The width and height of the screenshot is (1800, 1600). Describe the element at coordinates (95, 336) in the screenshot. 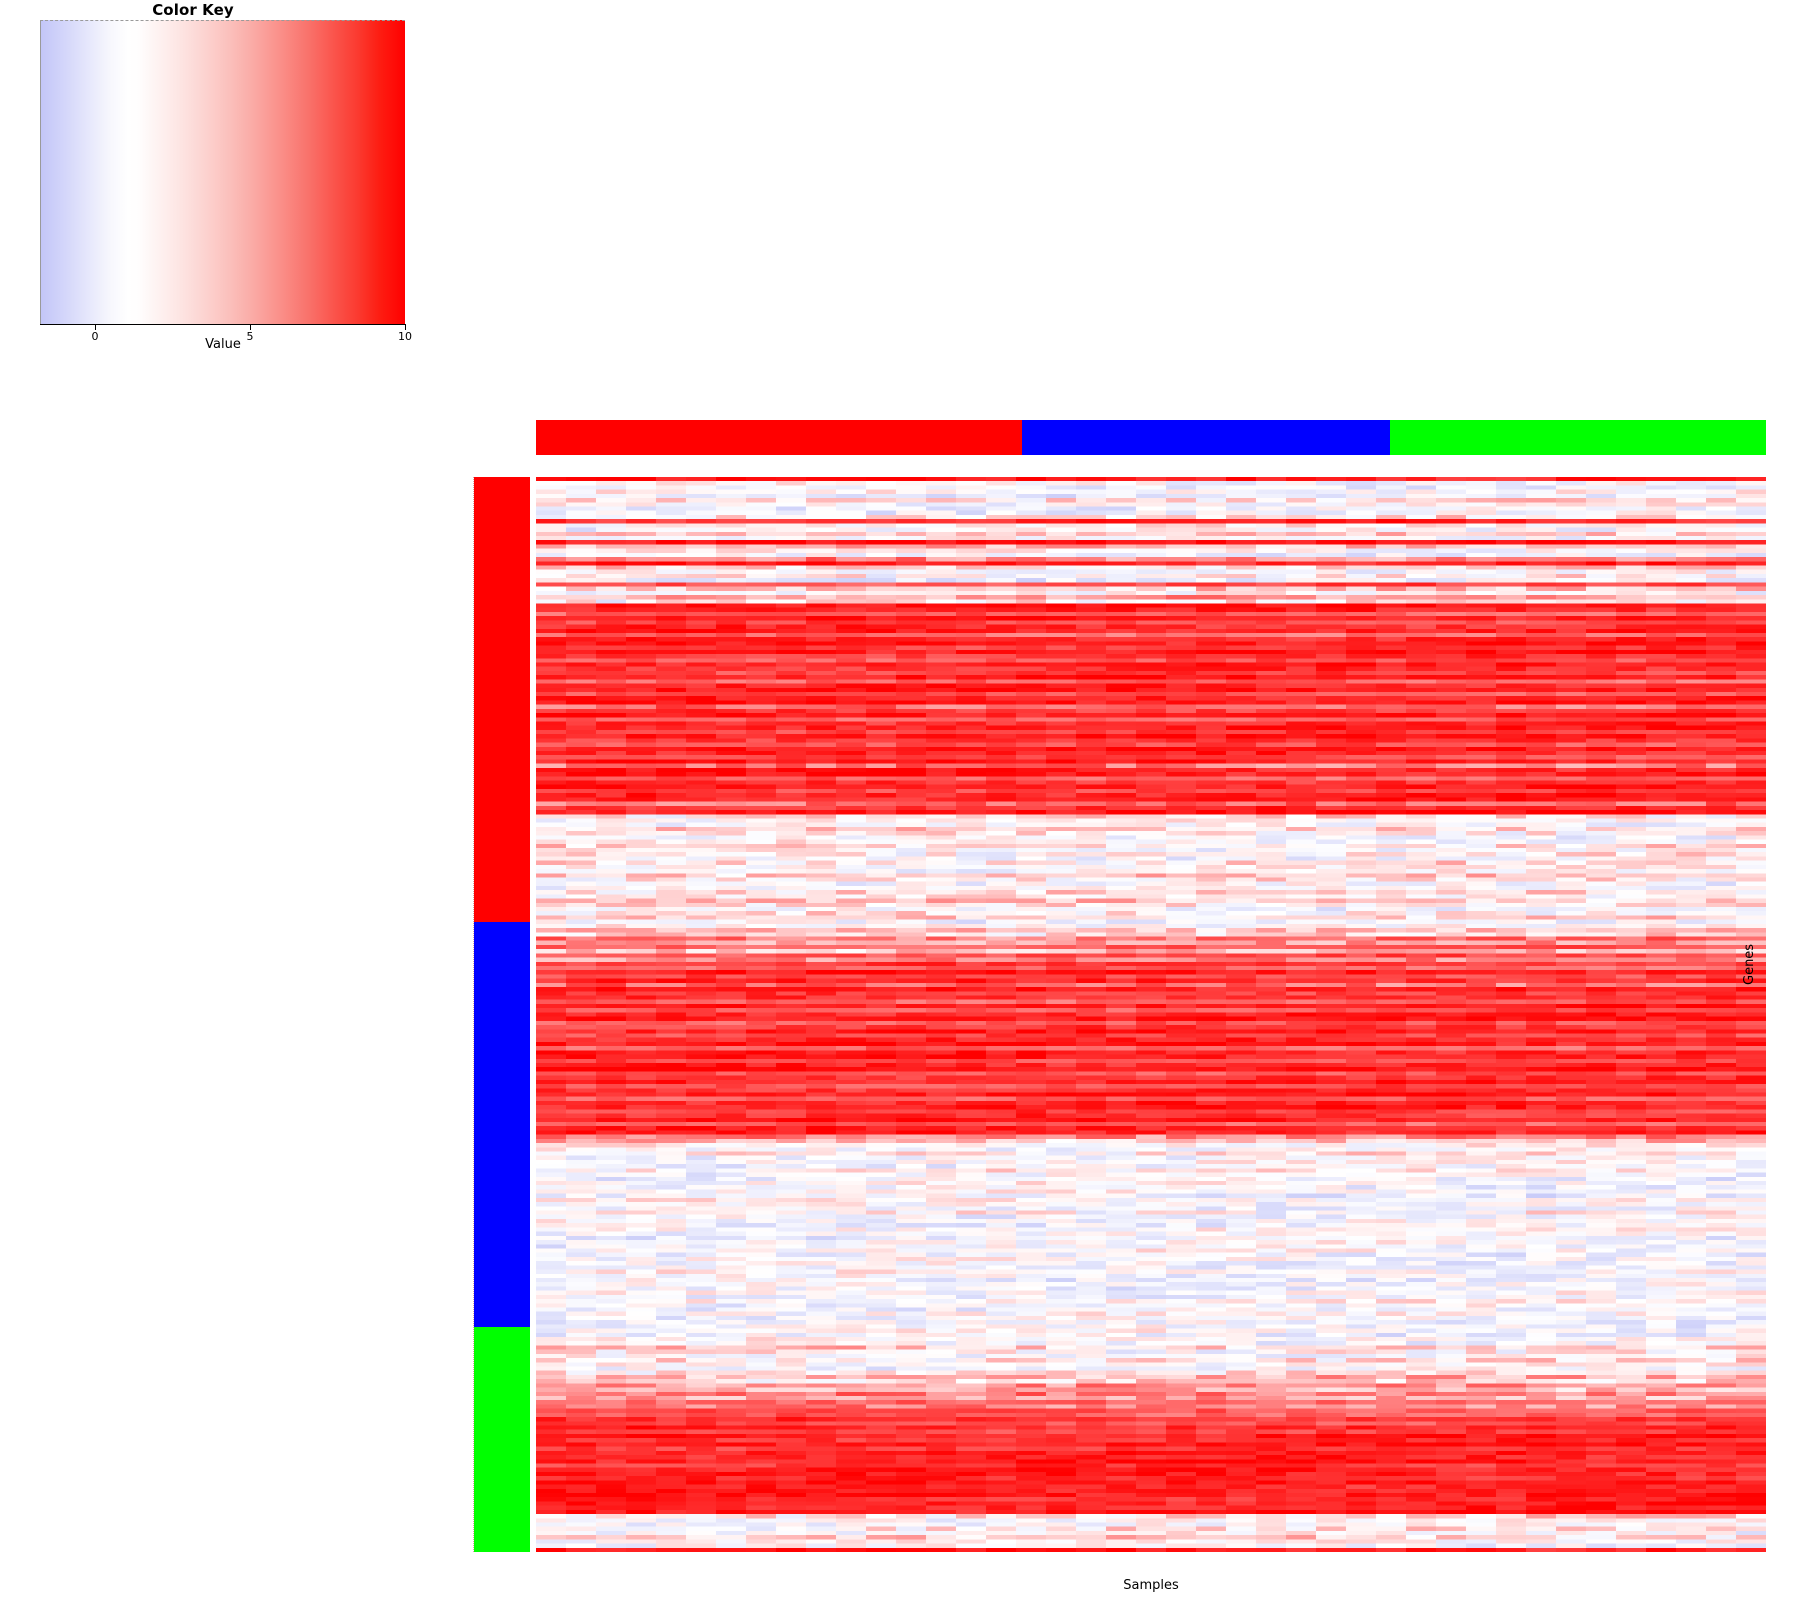

I see `color-key-tick-label-0: 0` at that location.